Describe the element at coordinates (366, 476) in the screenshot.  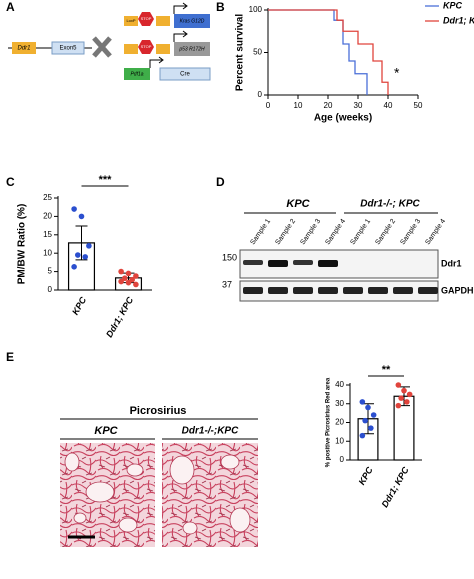
I see `x-tick-label: KPC` at that location.